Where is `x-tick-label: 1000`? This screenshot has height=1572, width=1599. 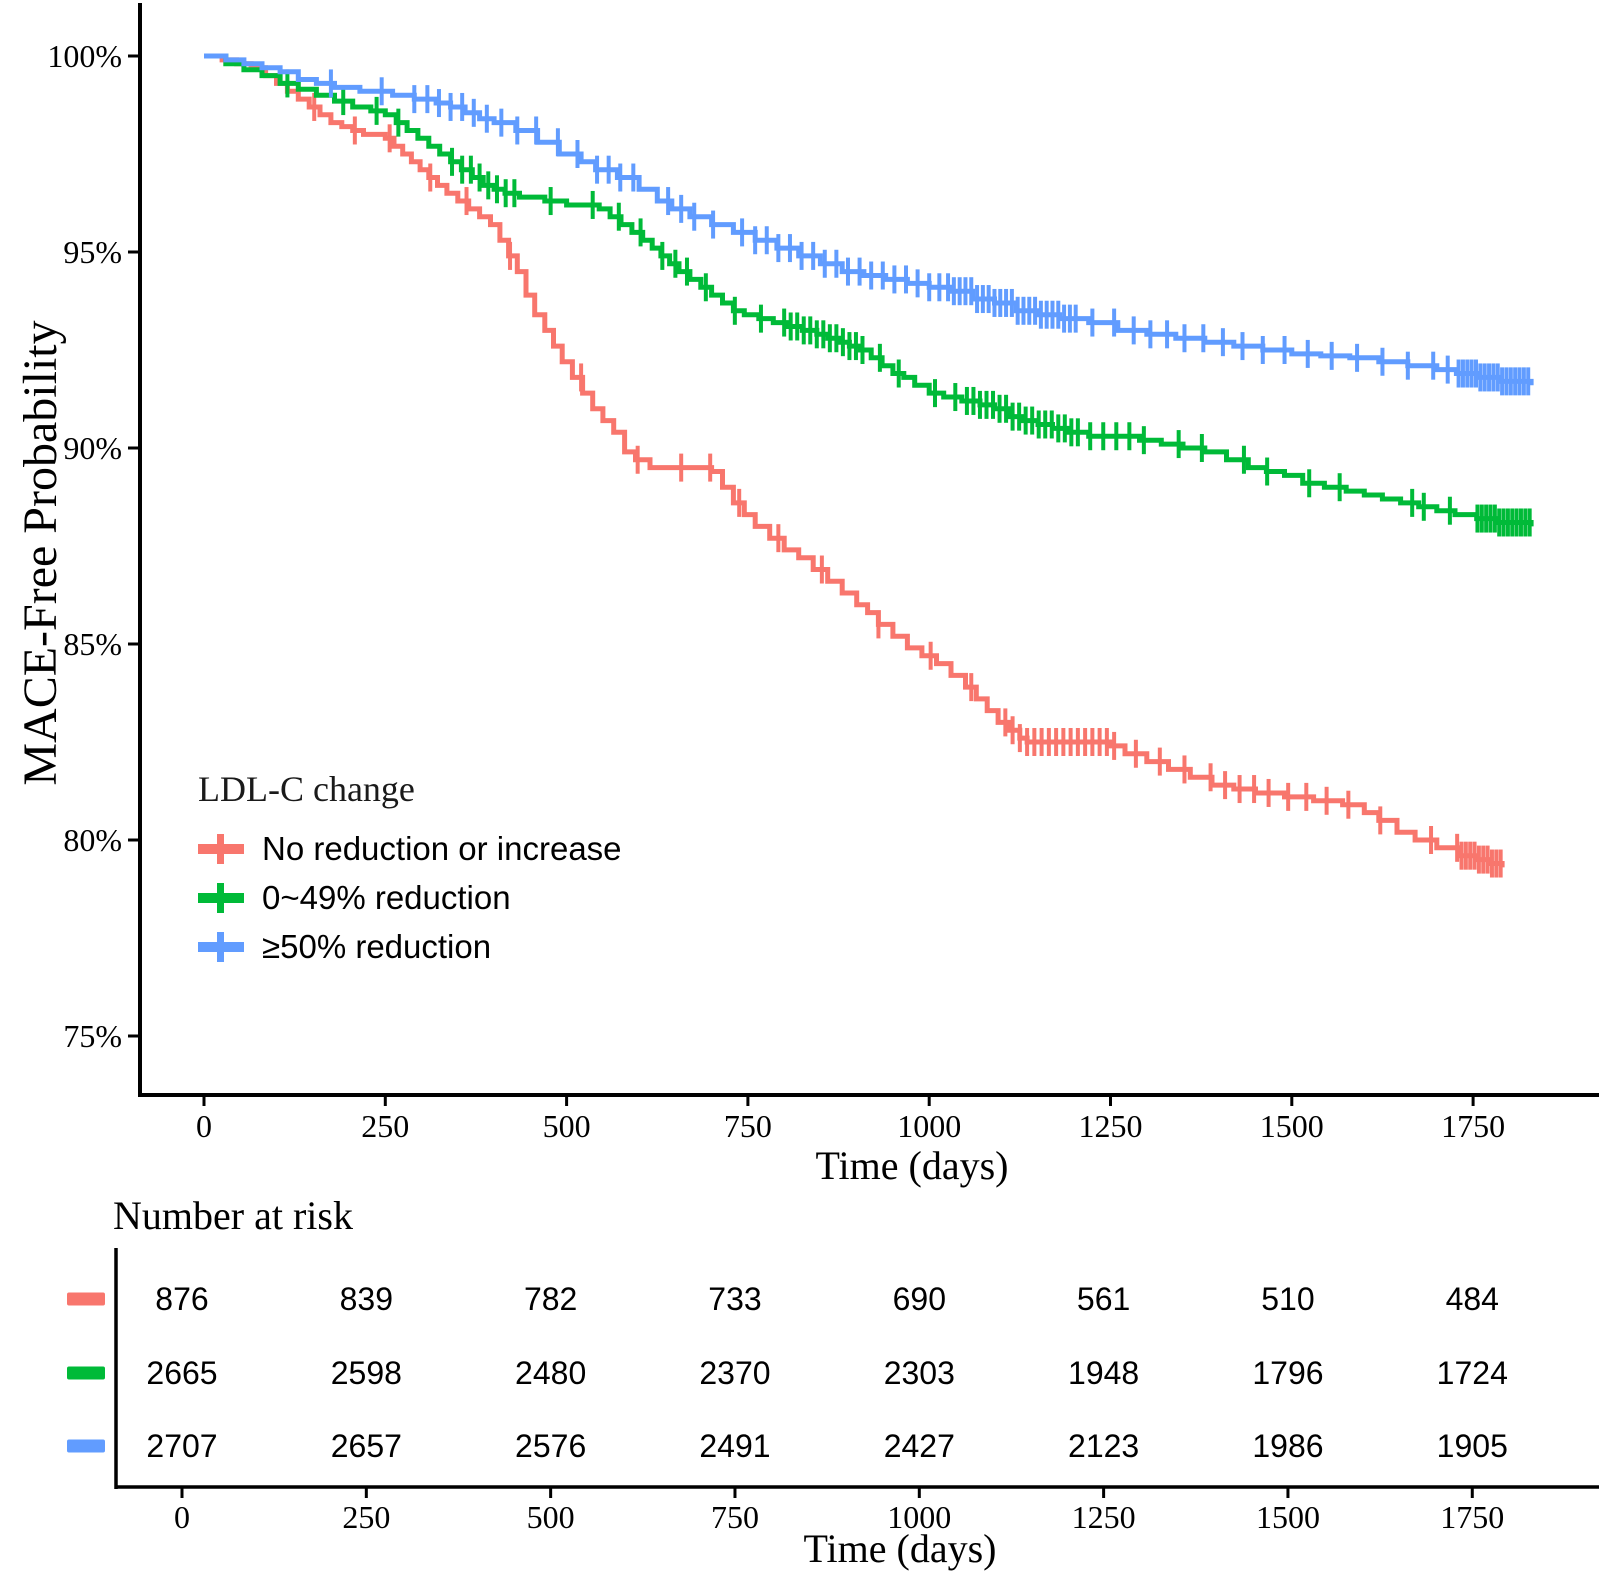 x-tick-label: 1000 is located at coordinates (929, 1126).